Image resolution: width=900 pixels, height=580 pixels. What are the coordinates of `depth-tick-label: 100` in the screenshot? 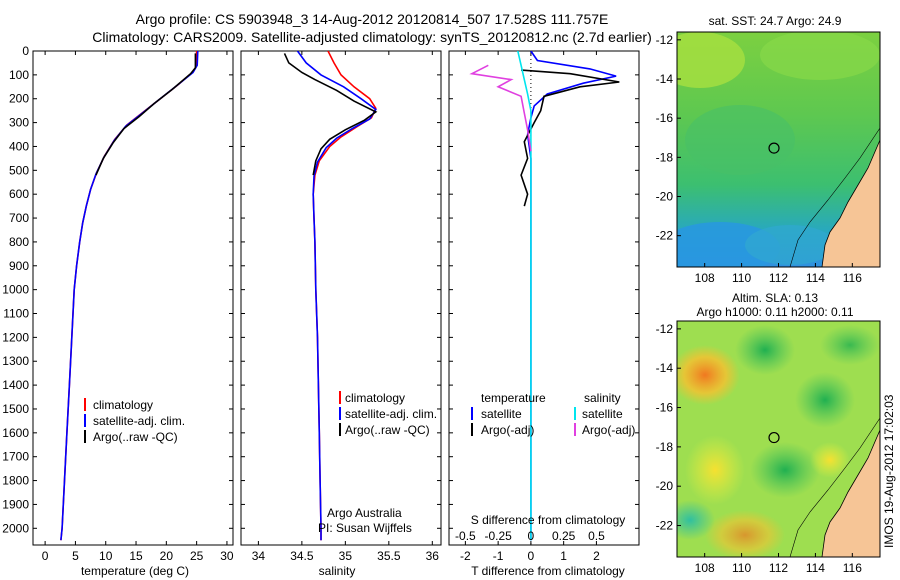 It's located at (19, 75).